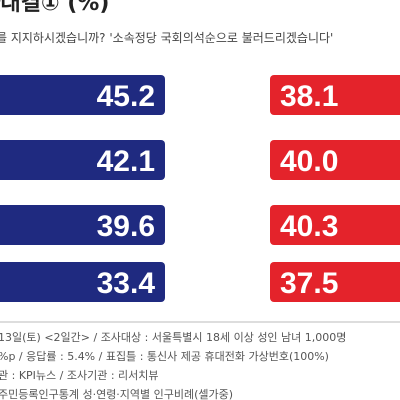 This screenshot has height=400, width=400. I want to click on right-value: 37.5, so click(309, 283).